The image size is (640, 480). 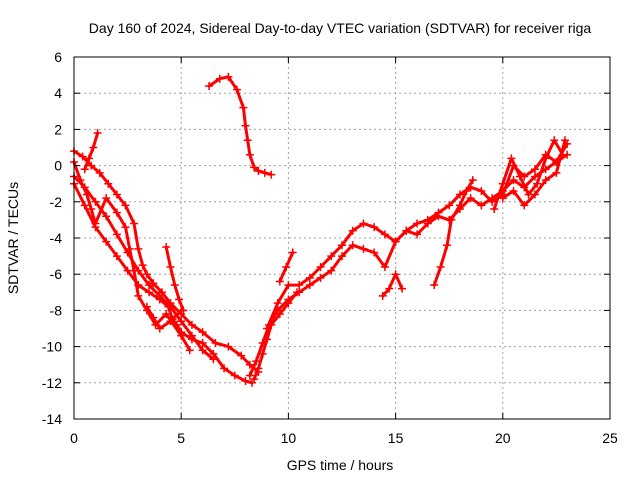 I want to click on y-tick-label: -10, so click(x=52, y=347).